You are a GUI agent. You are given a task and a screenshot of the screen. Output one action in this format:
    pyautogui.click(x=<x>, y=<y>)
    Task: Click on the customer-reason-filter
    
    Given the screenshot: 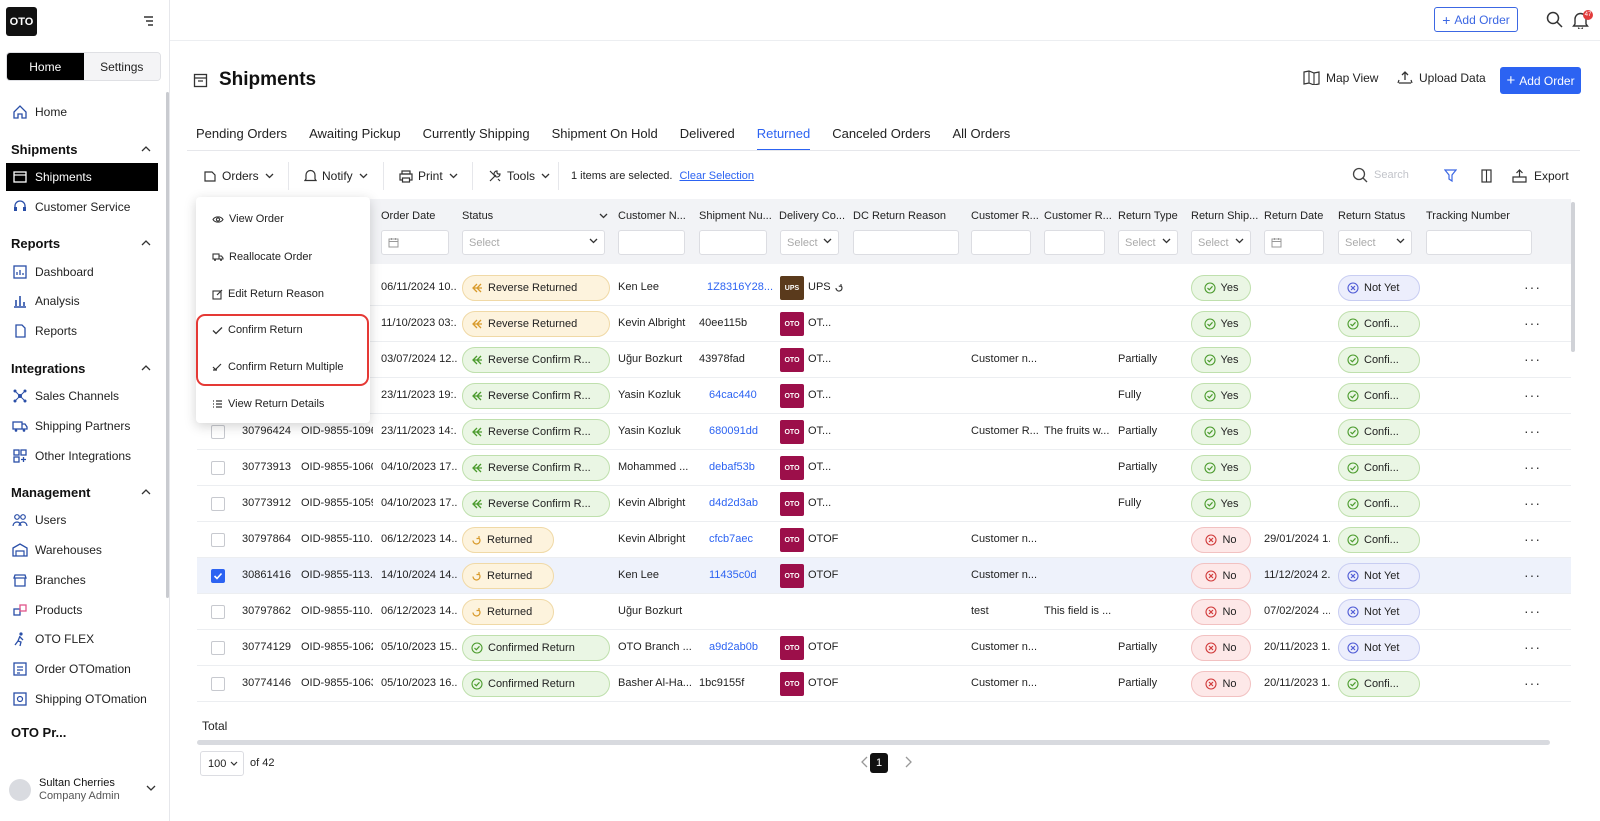 What is the action you would take?
    pyautogui.click(x=1001, y=242)
    